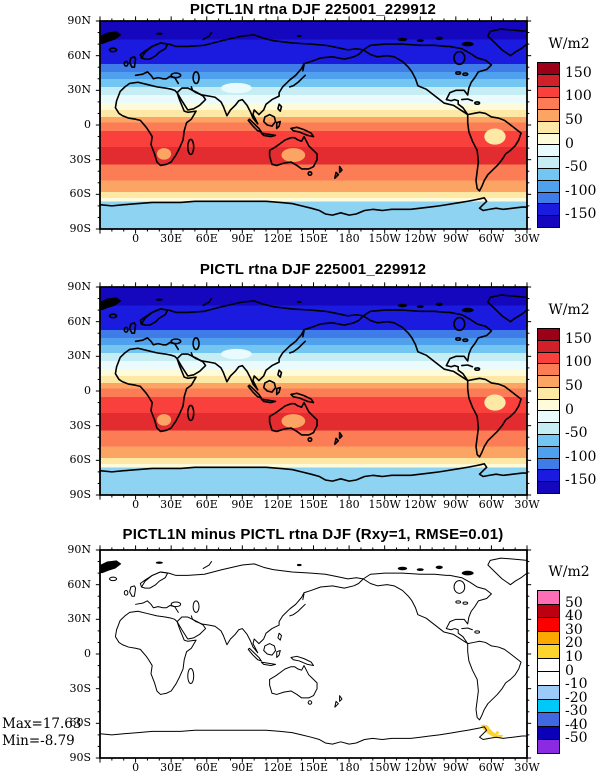  Describe the element at coordinates (38, 741) in the screenshot. I see `min-value: Min=-8.79` at that location.